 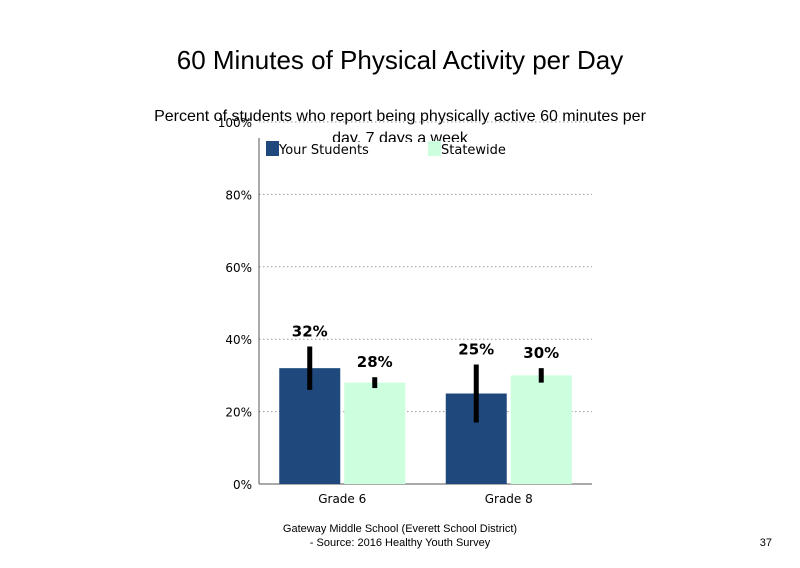 What do you see at coordinates (400, 60) in the screenshot?
I see `chart-title: 60 Minutes of Physical Activity per Day` at bounding box center [400, 60].